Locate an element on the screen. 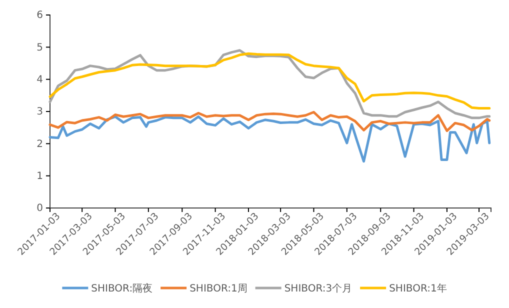 This screenshot has width=509, height=308. y-tick-label: 3 is located at coordinates (39, 112).